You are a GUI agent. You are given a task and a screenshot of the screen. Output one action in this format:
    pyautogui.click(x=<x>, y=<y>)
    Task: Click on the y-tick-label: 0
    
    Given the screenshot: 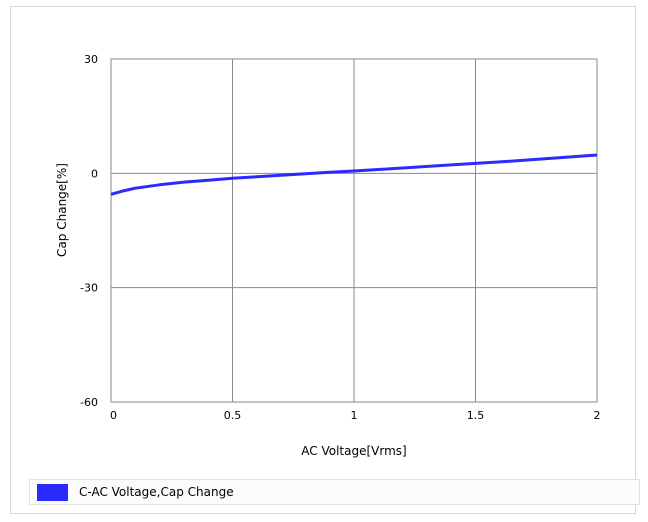 What is the action you would take?
    pyautogui.click(x=94, y=173)
    